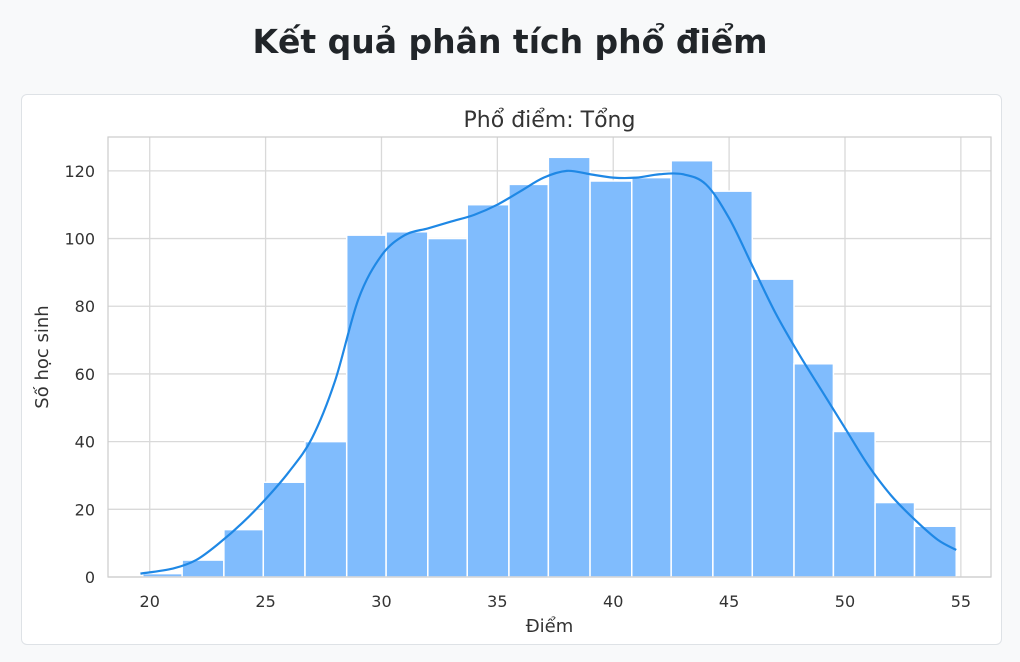 The height and width of the screenshot is (662, 1020). What do you see at coordinates (150, 601) in the screenshot?
I see `x-tick-label: 20` at bounding box center [150, 601].